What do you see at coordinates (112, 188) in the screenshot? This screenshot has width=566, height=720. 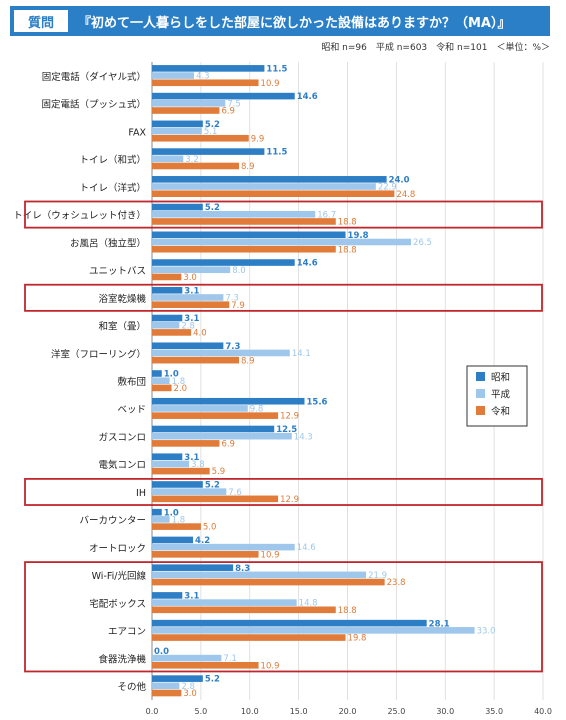 I see `category-label: トイレ（洋式）` at bounding box center [112, 188].